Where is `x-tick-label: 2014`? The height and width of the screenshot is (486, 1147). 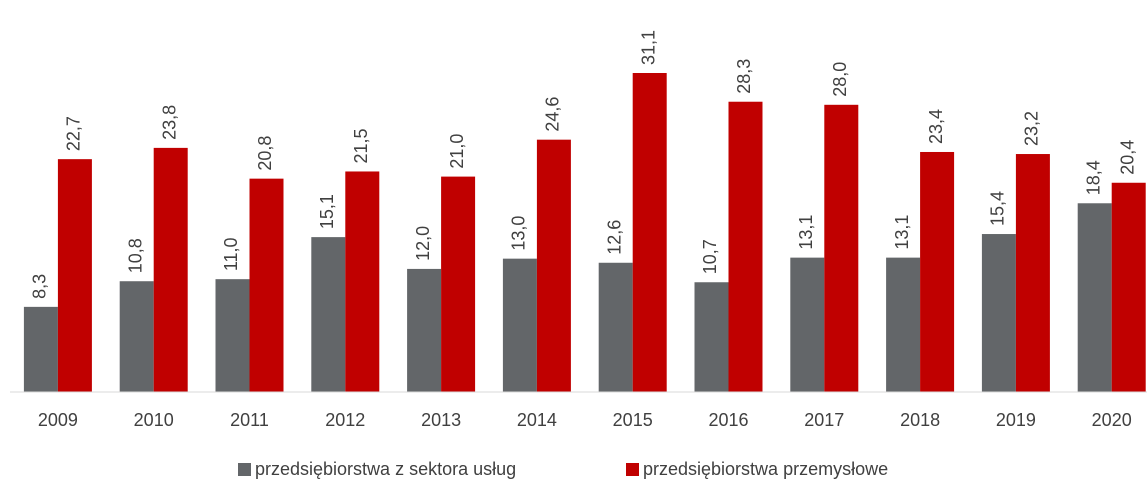
x-tick-label: 2014 is located at coordinates (537, 420).